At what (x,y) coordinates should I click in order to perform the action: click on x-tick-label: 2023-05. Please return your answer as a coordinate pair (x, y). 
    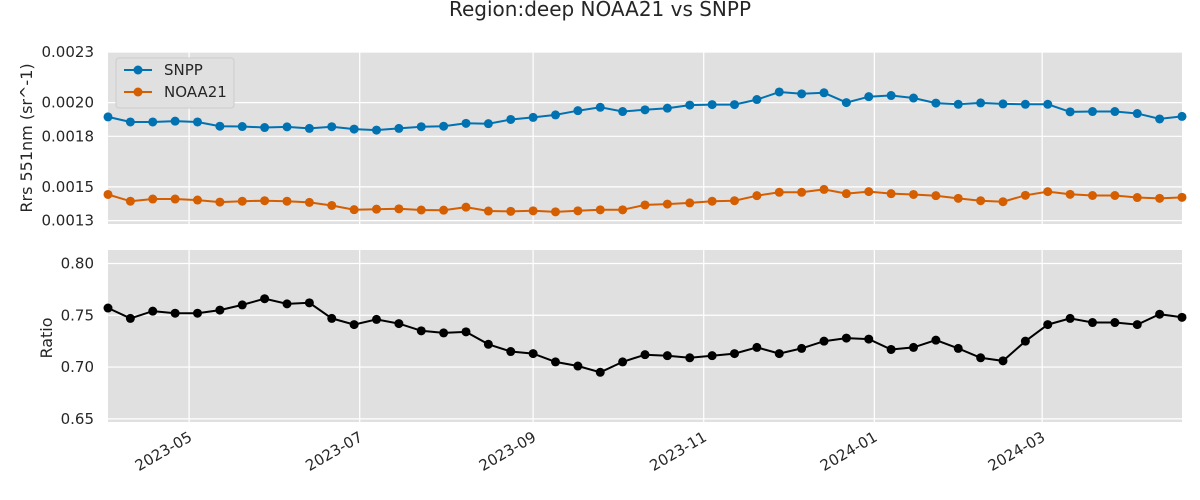
    Looking at the image, I should click on (163, 451).